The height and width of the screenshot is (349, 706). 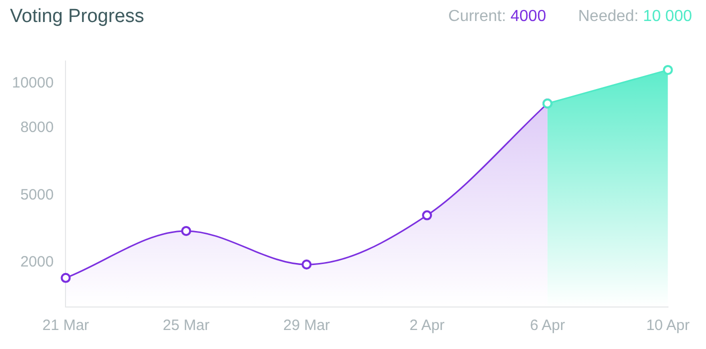 I want to click on x-tick-label: 2 Apr, so click(x=427, y=325).